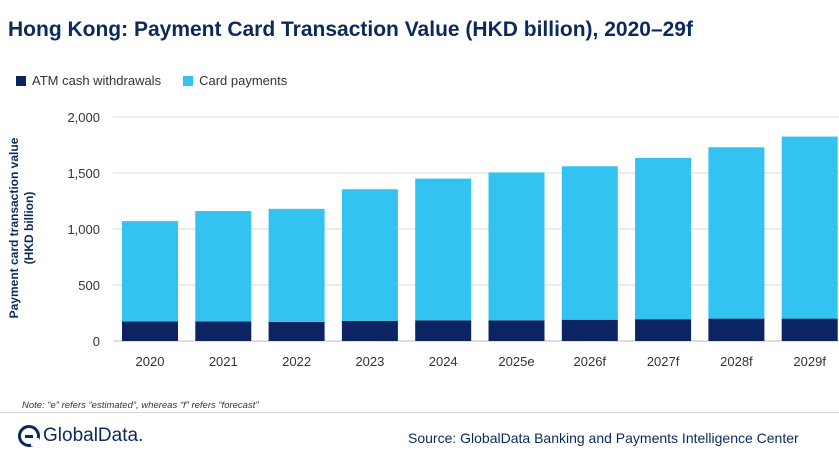 Image resolution: width=839 pixels, height=472 pixels. What do you see at coordinates (736, 361) in the screenshot?
I see `x-tick-label: 2028f` at bounding box center [736, 361].